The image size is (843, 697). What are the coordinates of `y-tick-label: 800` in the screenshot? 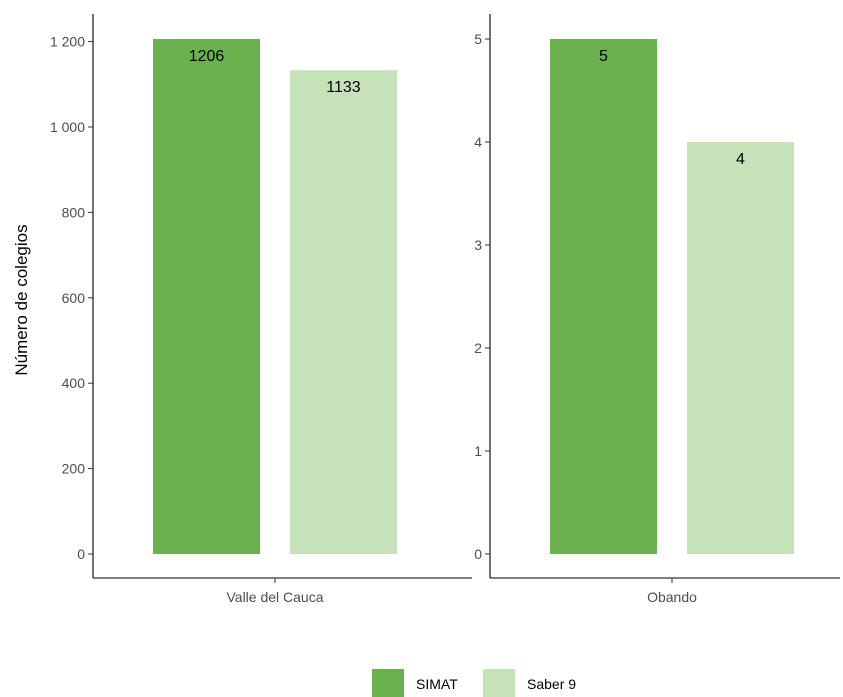 It's located at (74, 212).